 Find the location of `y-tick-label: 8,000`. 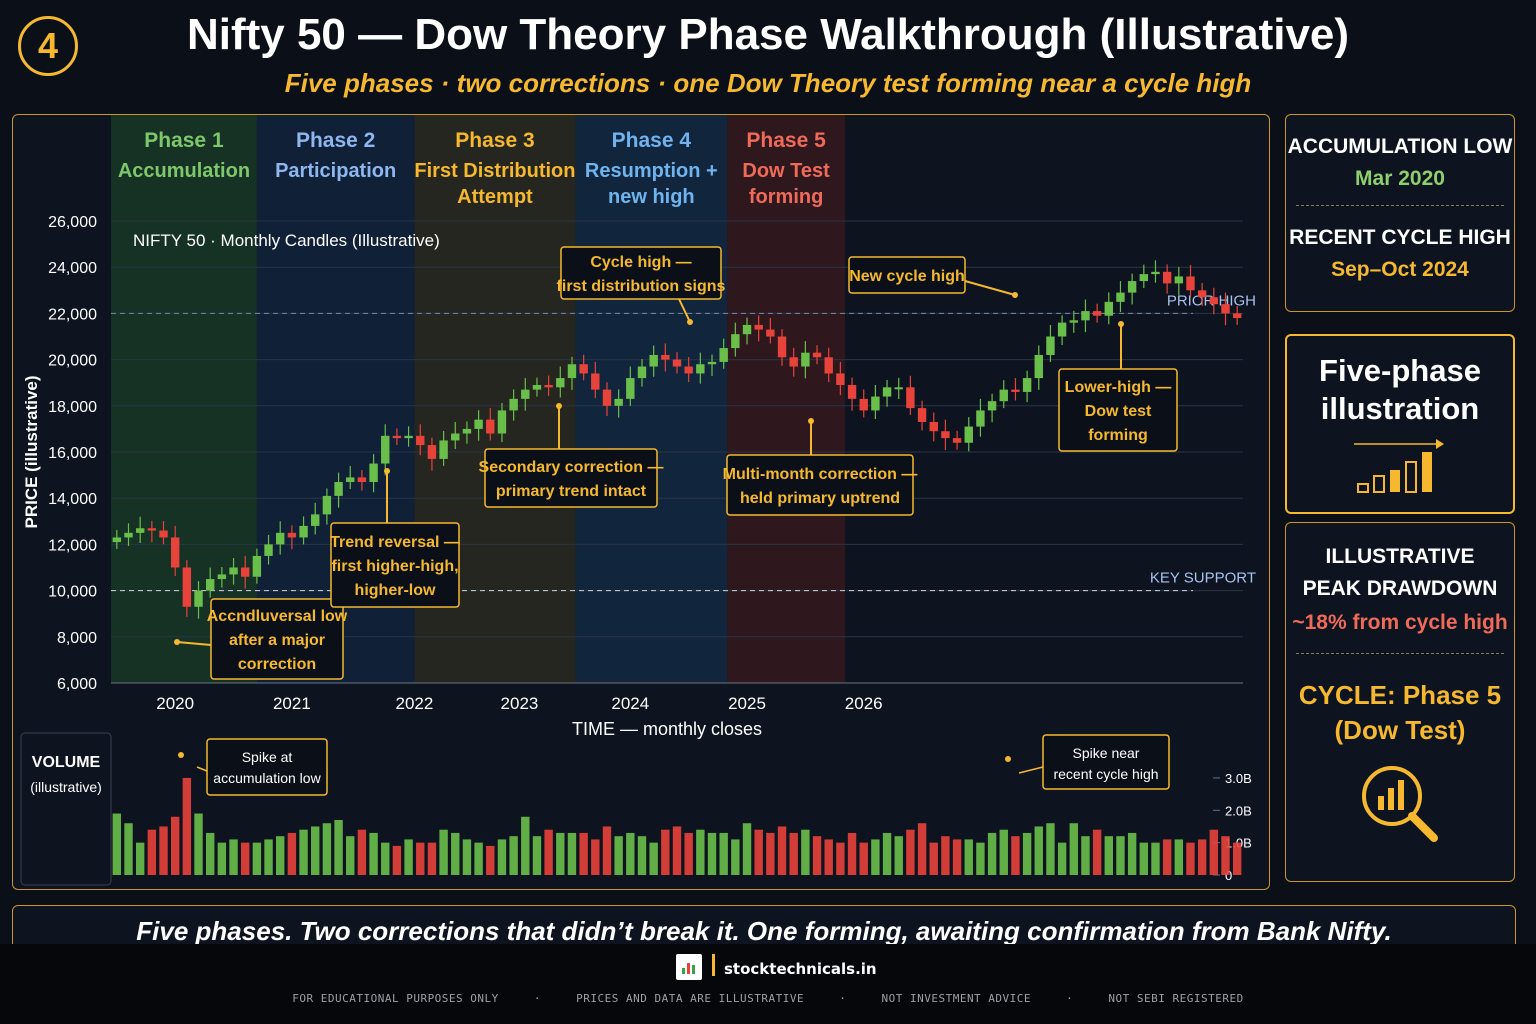

y-tick-label: 8,000 is located at coordinates (77, 638).